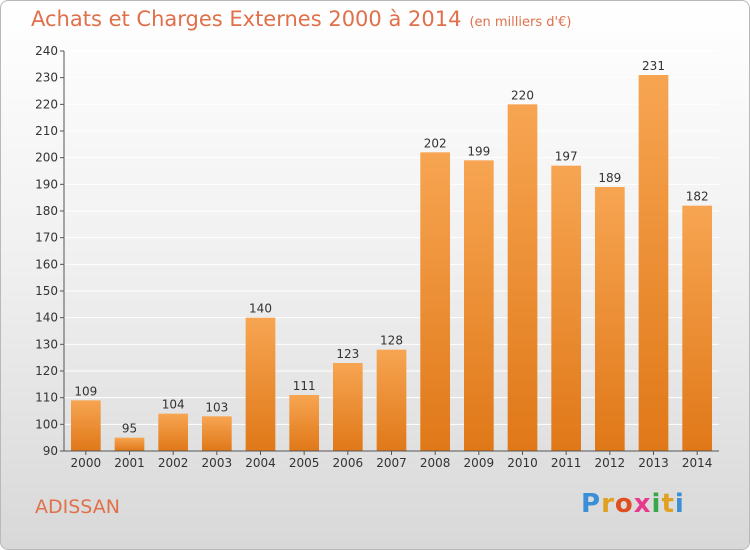  I want to click on y-tick-label: 200, so click(46, 158).